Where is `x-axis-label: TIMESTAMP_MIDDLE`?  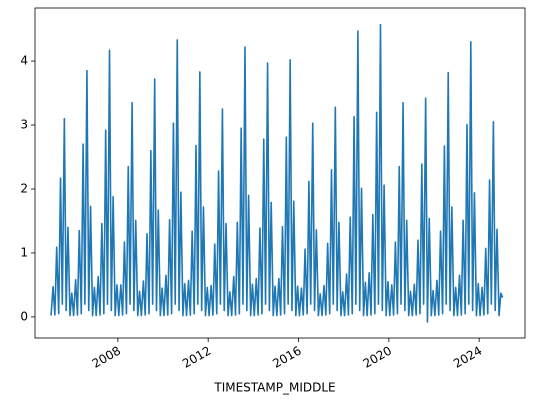
x-axis-label: TIMESTAMP_MIDDLE is located at coordinates (274, 388).